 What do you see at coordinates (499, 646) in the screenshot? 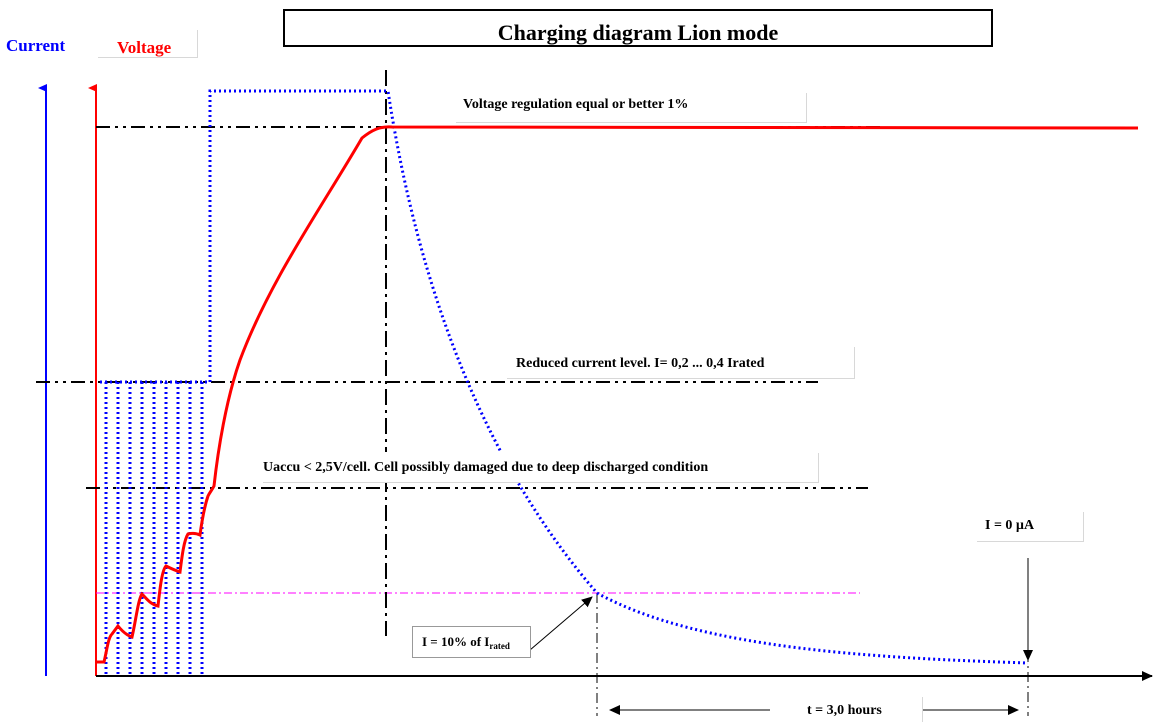
I see `ten-percent-subscript: rated` at bounding box center [499, 646].